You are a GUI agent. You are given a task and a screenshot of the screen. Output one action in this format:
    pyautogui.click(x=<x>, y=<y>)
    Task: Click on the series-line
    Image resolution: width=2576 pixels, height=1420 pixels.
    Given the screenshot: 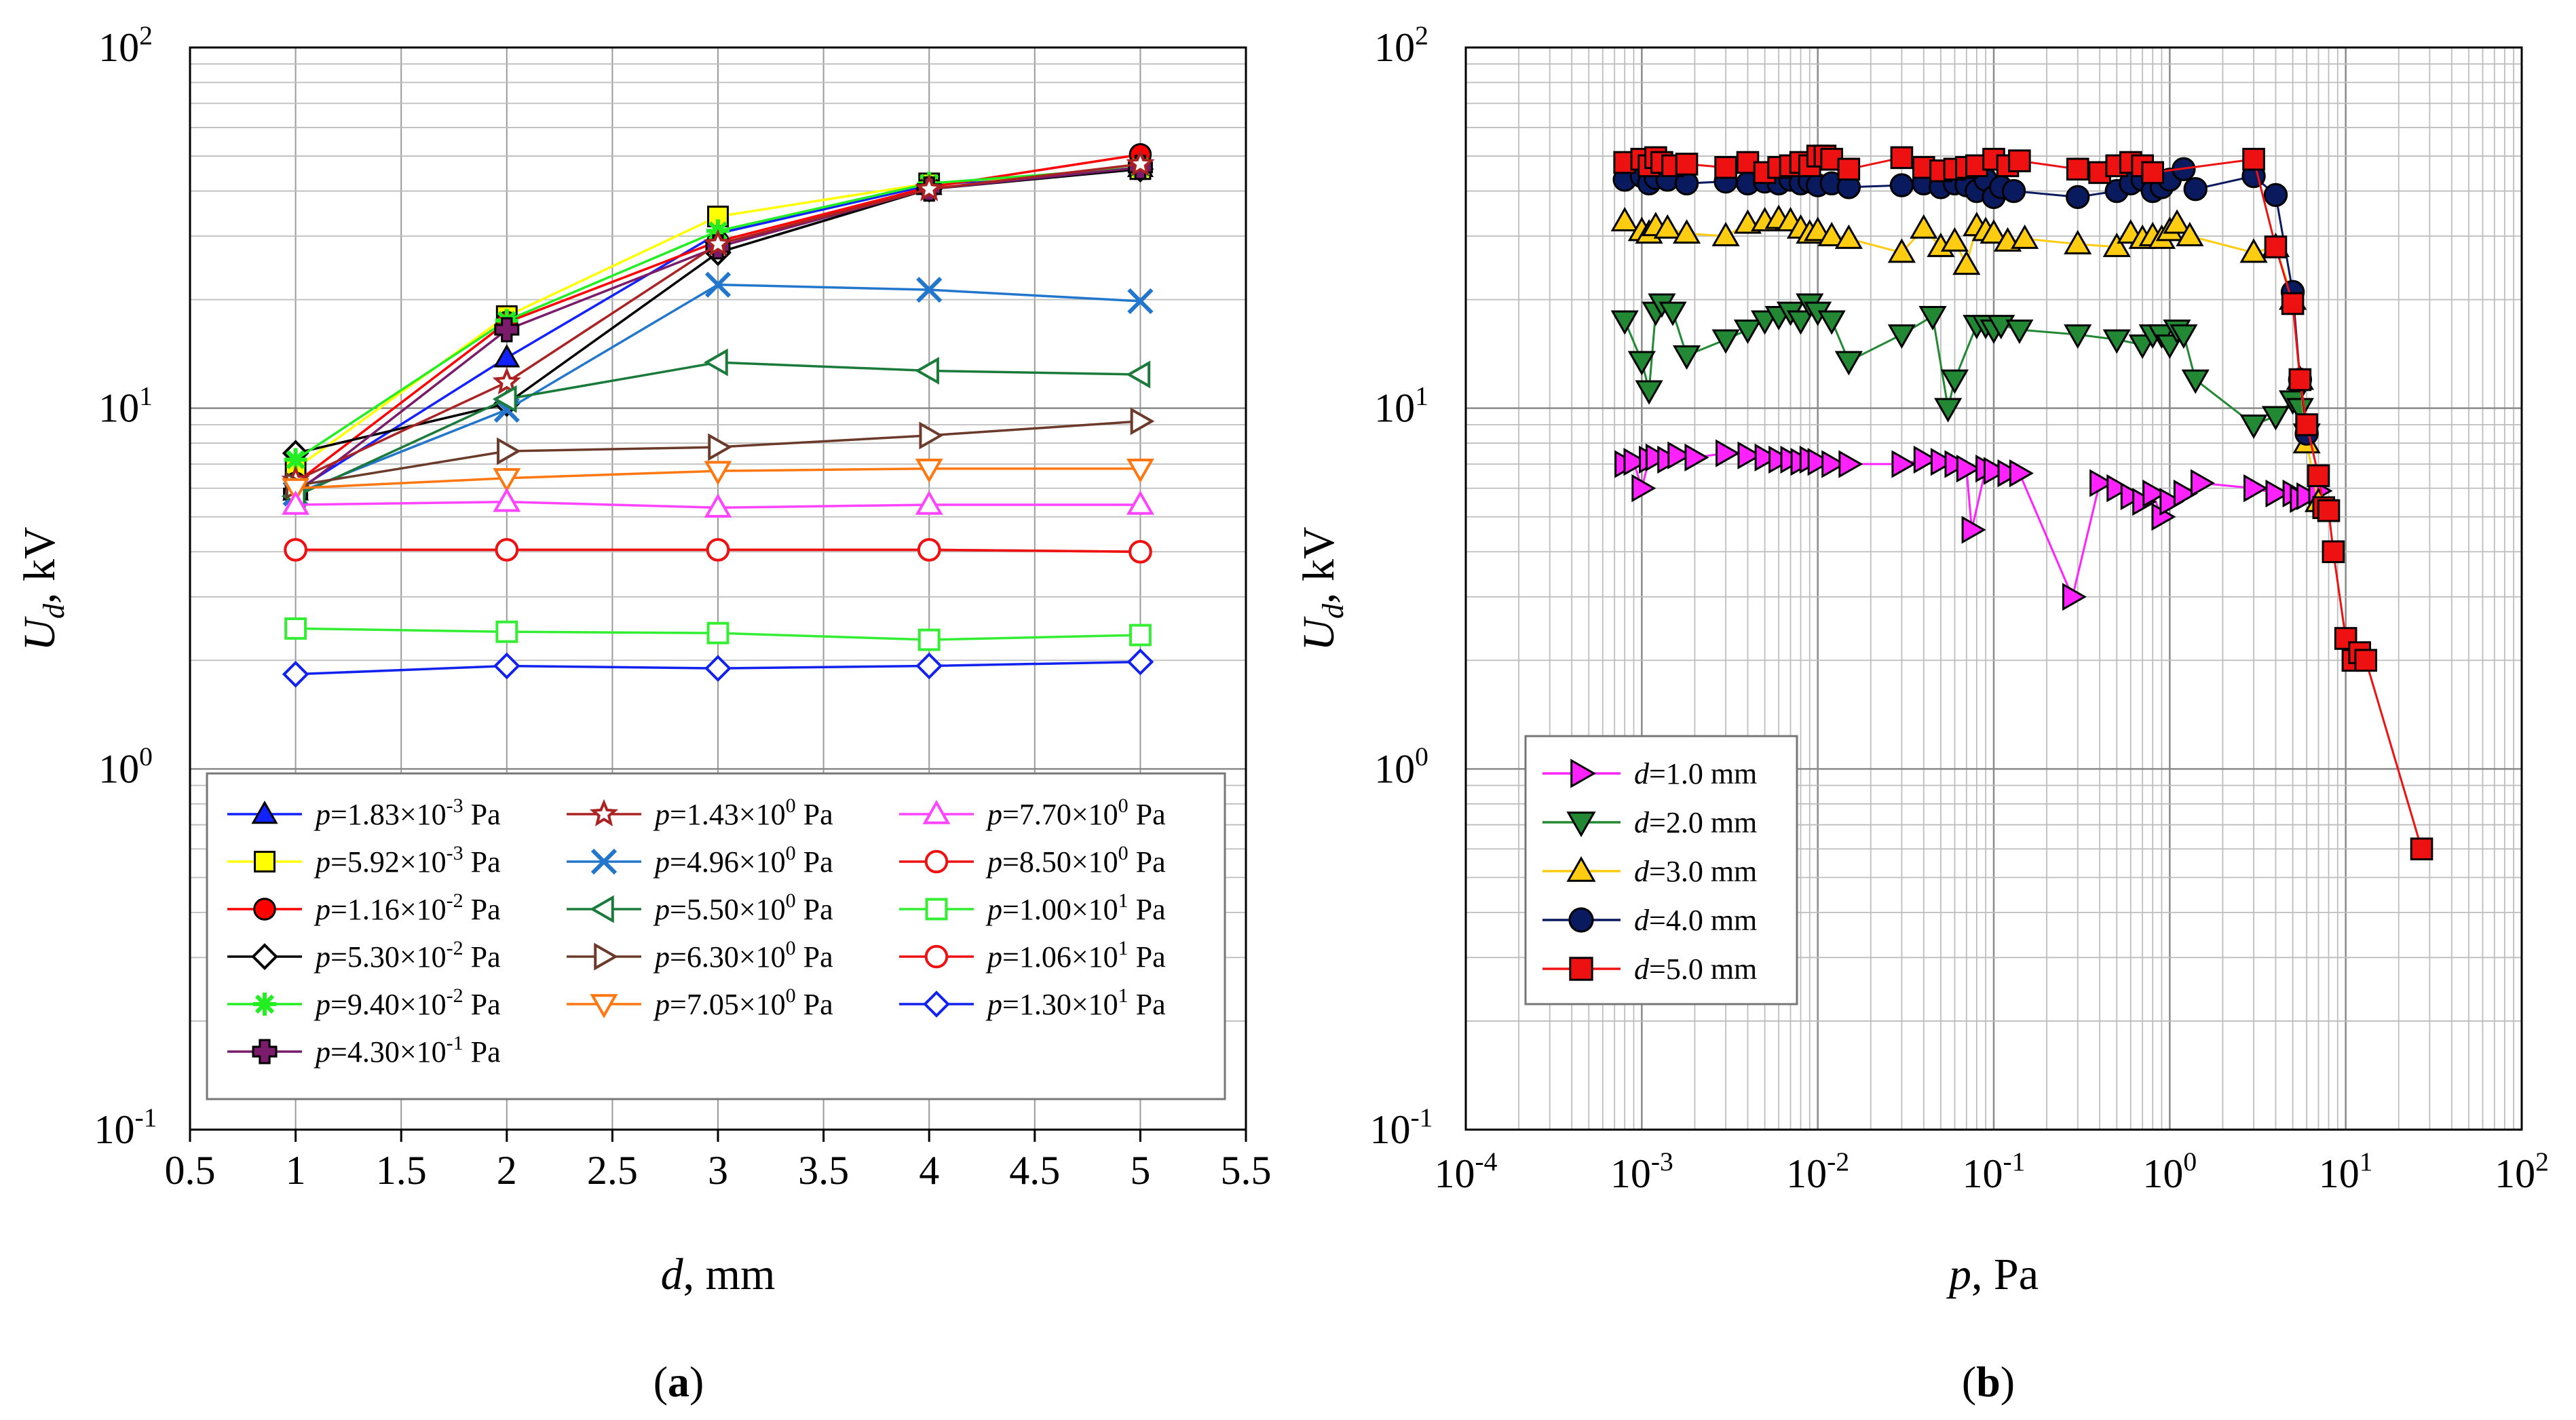 What is the action you would take?
    pyautogui.click(x=1966, y=367)
    